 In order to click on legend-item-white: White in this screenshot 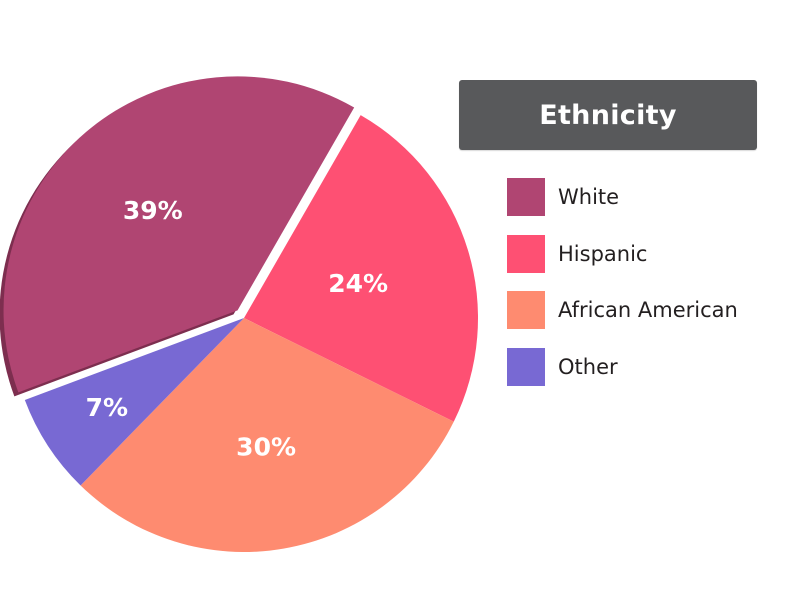, I will do `click(622, 197)`.